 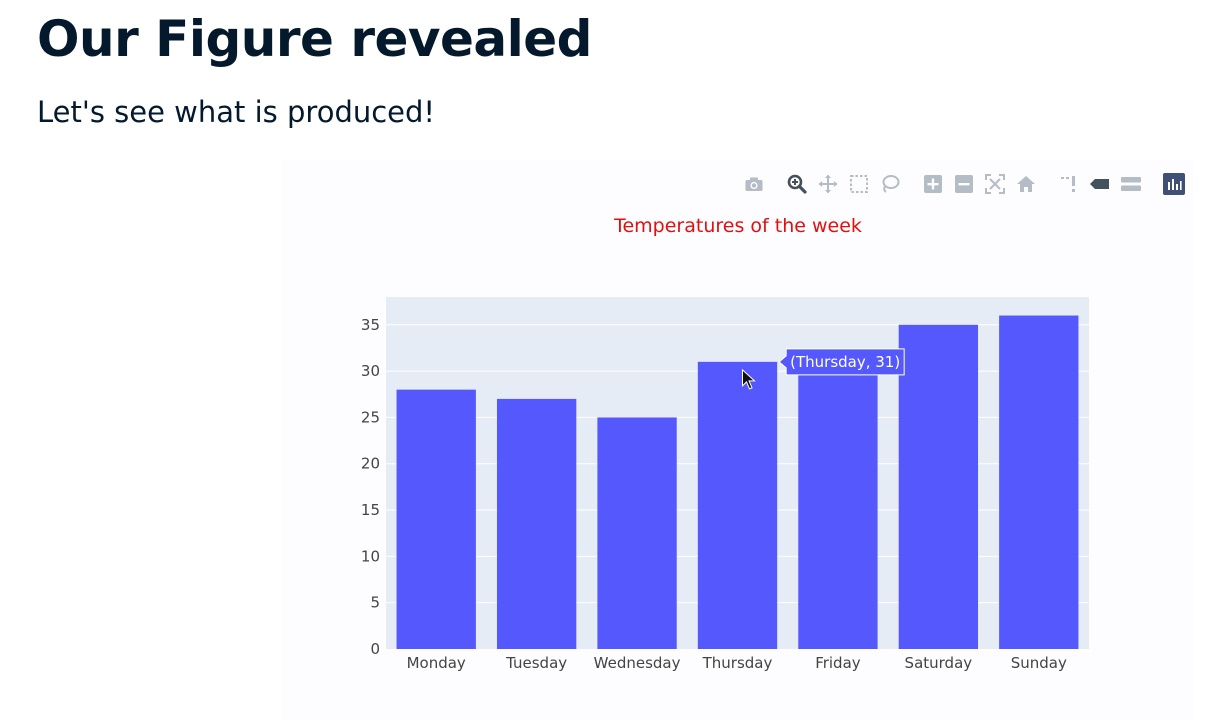 I want to click on page-title: Our Figure revealed, so click(x=314, y=39).